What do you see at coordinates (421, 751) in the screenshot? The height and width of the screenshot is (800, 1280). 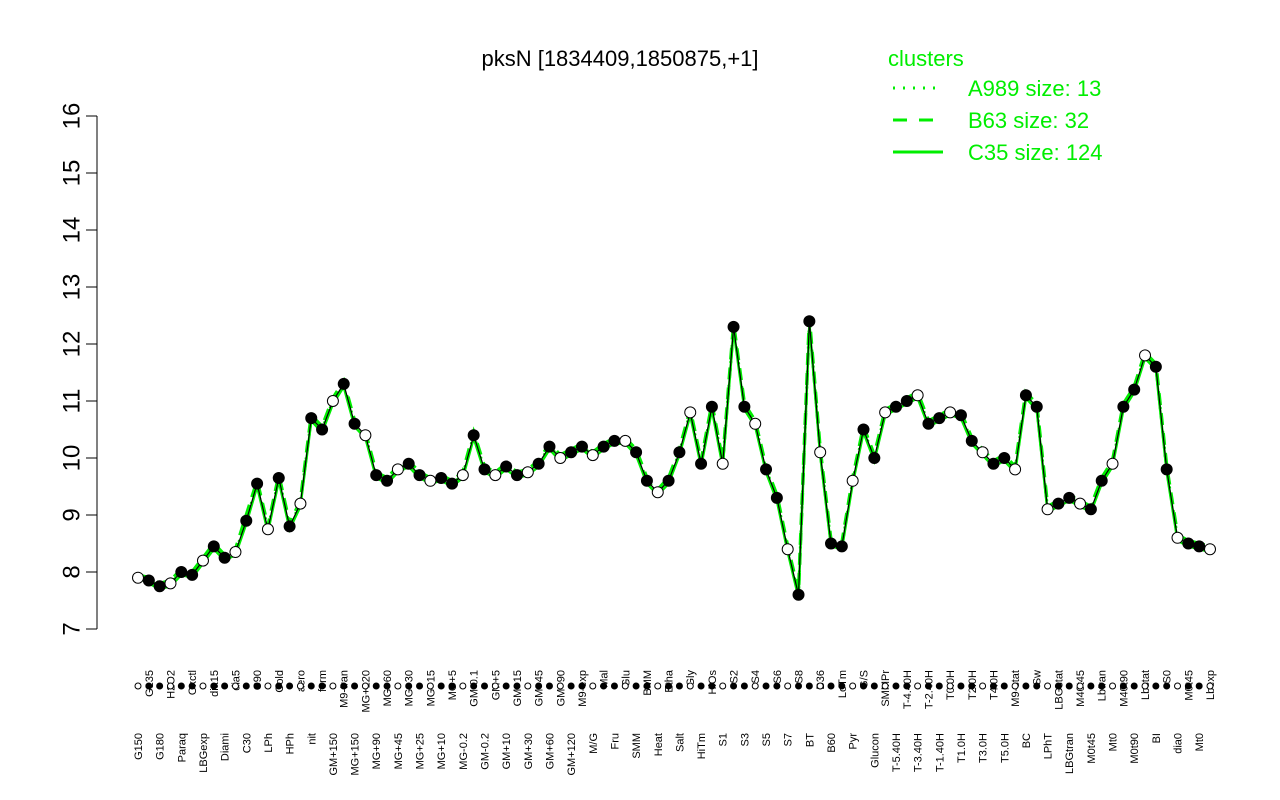 I see `x-tick-label: MG+25` at bounding box center [421, 751].